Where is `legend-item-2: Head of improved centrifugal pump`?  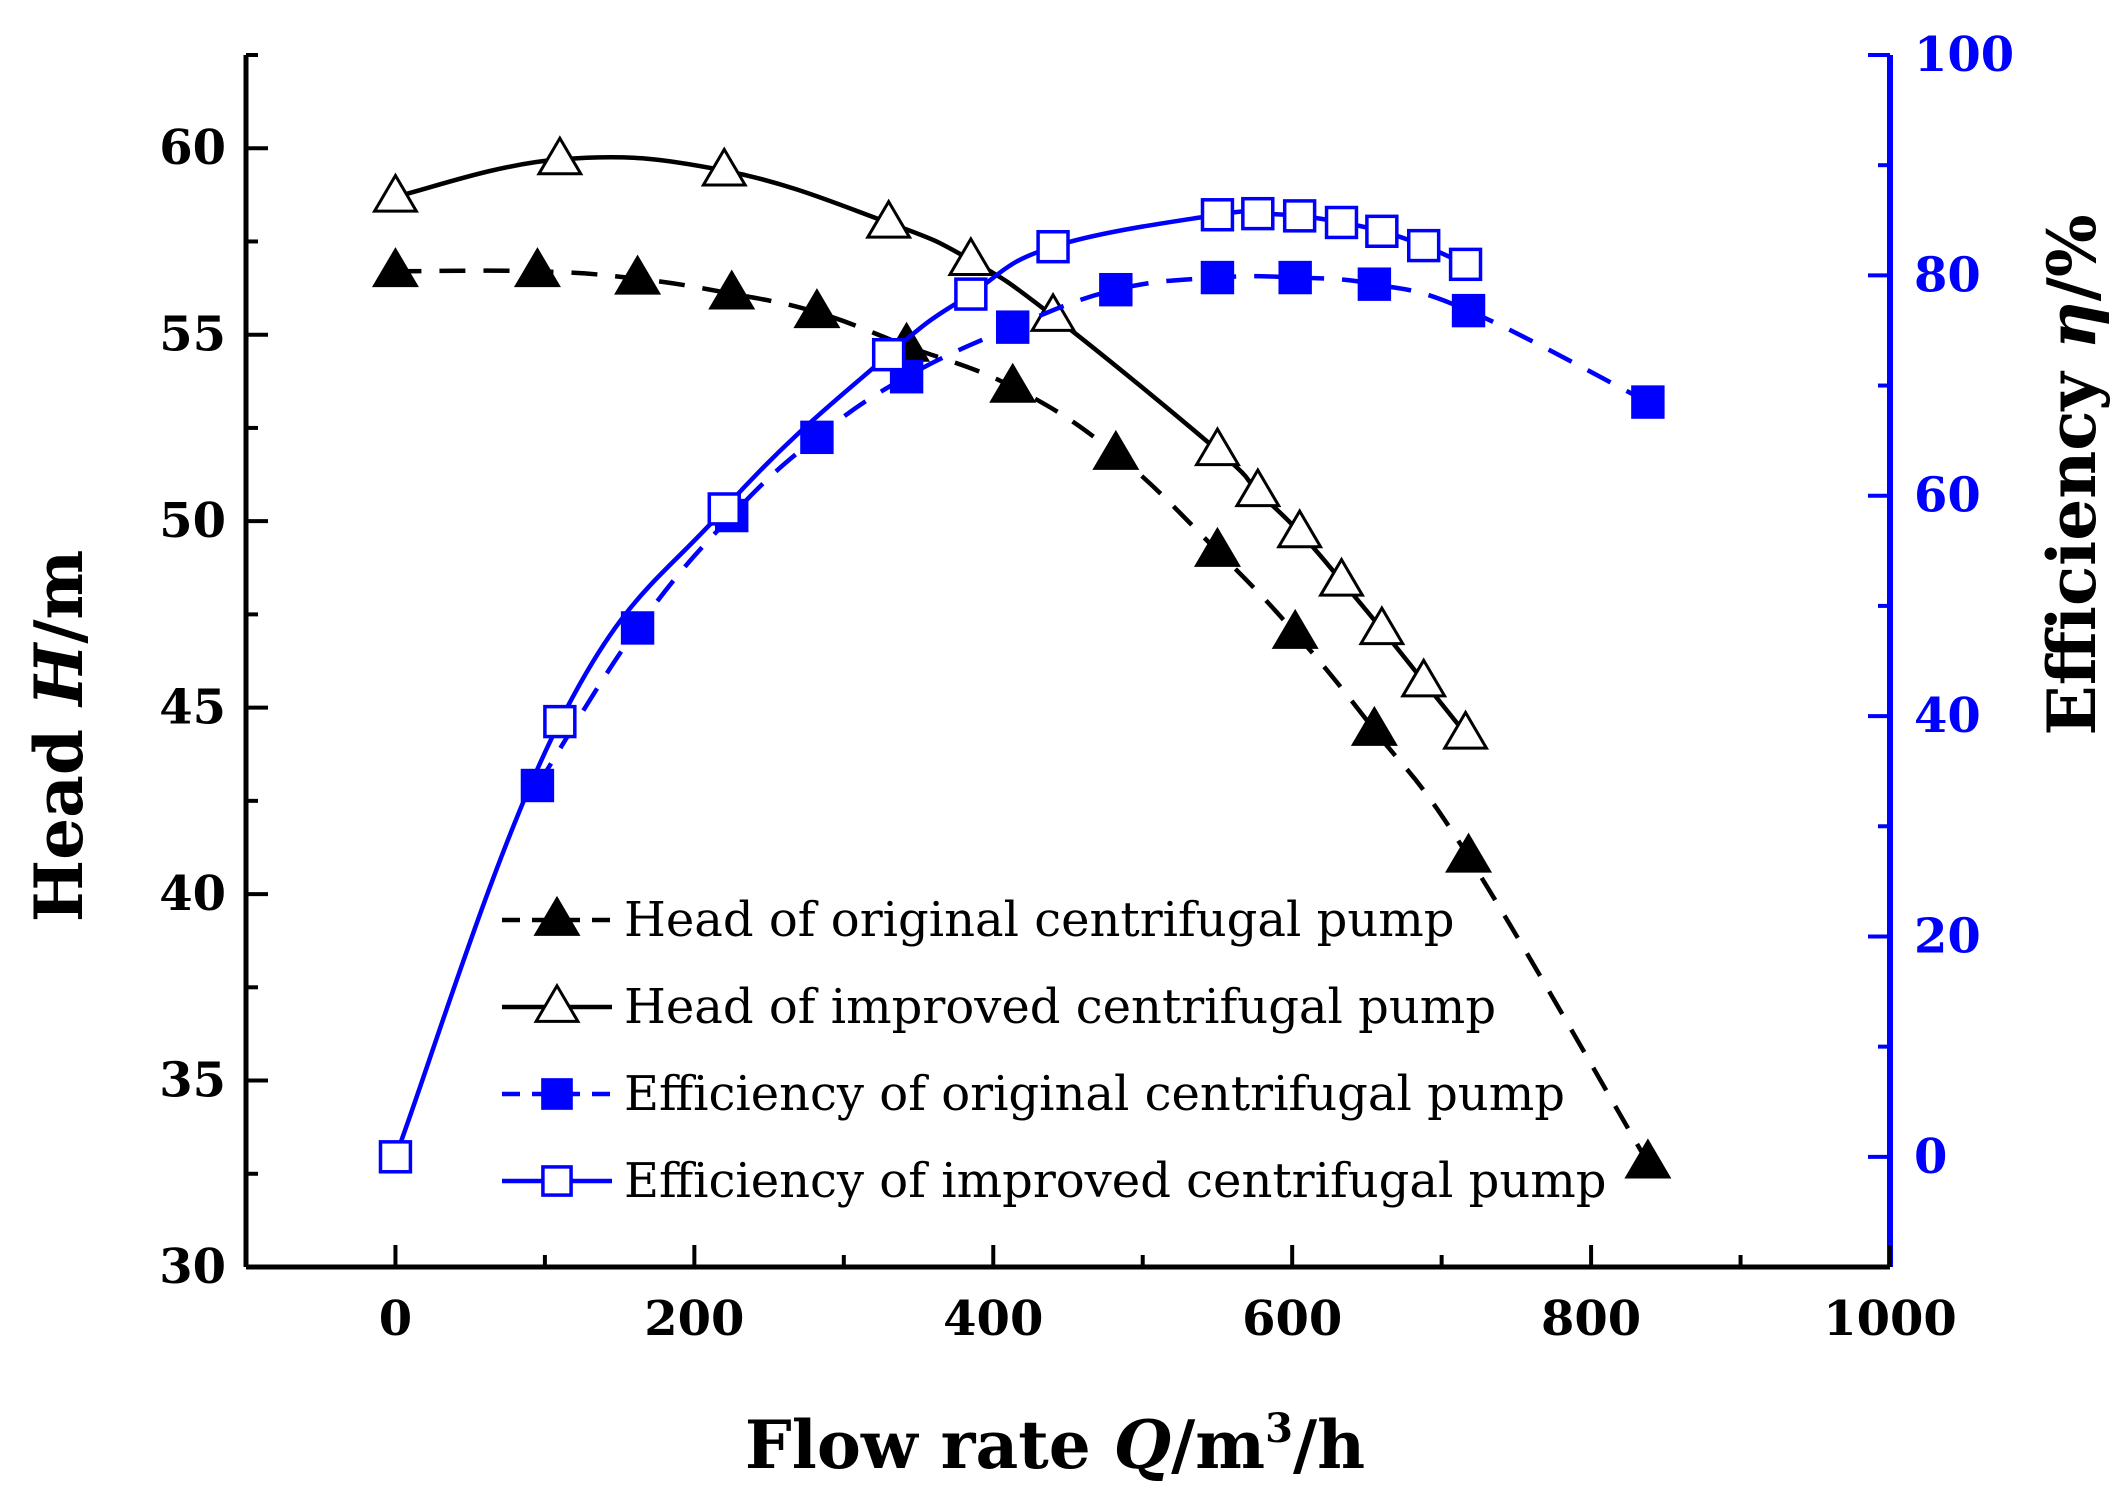 legend-item-2: Head of improved centrifugal pump is located at coordinates (999, 1007).